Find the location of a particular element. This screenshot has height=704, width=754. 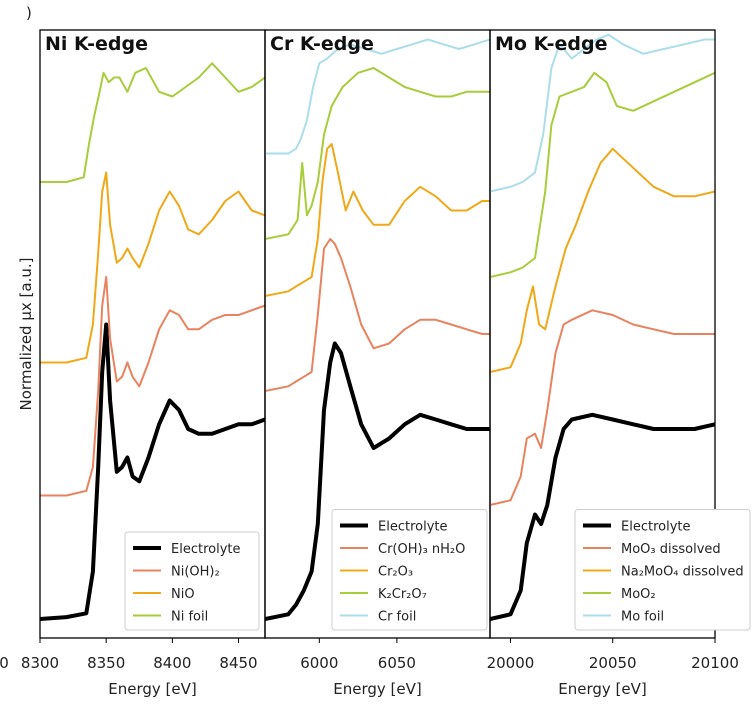

y-axis-label: Normalized μx [a.u.] is located at coordinates (26, 334).